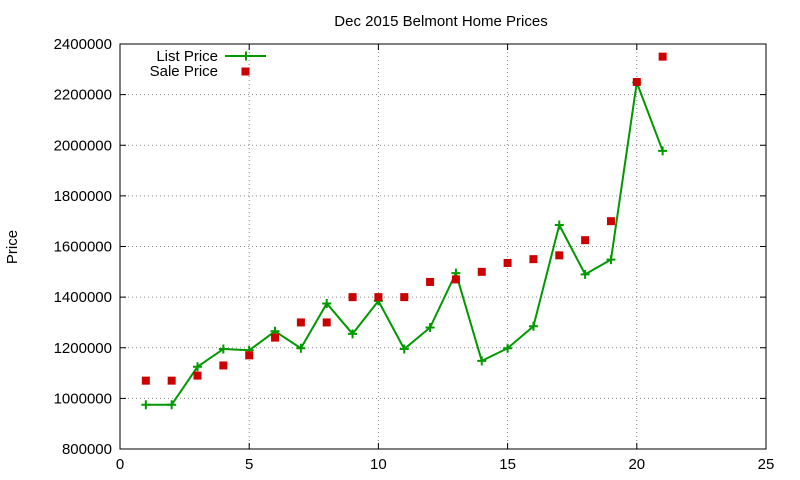 The image size is (800, 480). Describe the element at coordinates (83, 145) in the screenshot. I see `y-tick-label: 2000000` at that location.